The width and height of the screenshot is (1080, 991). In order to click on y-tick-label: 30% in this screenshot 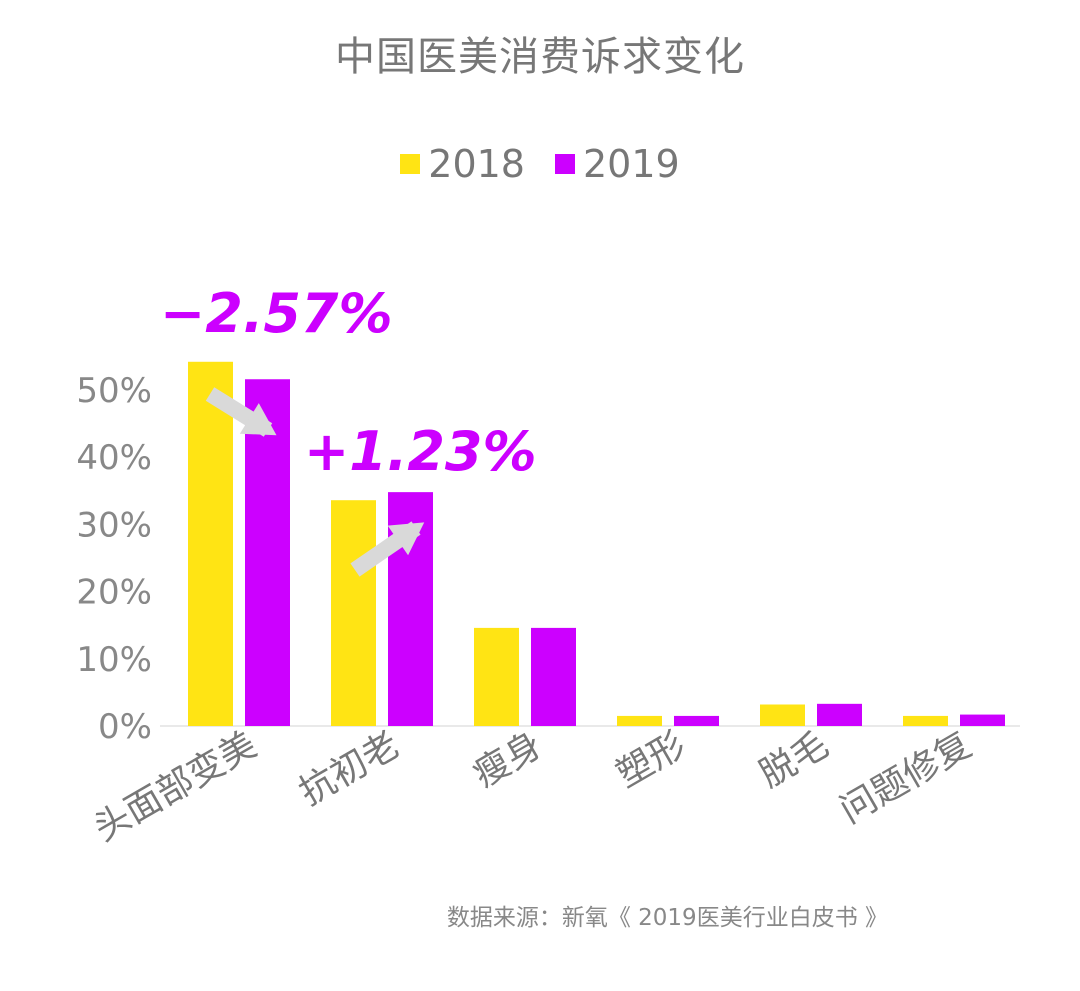, I will do `click(114, 525)`.